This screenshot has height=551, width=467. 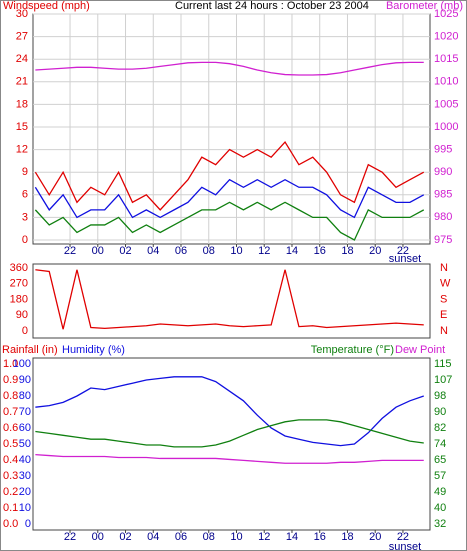 What do you see at coordinates (10, 428) in the screenshot?
I see `rain-tick-label: 0.6` at bounding box center [10, 428].